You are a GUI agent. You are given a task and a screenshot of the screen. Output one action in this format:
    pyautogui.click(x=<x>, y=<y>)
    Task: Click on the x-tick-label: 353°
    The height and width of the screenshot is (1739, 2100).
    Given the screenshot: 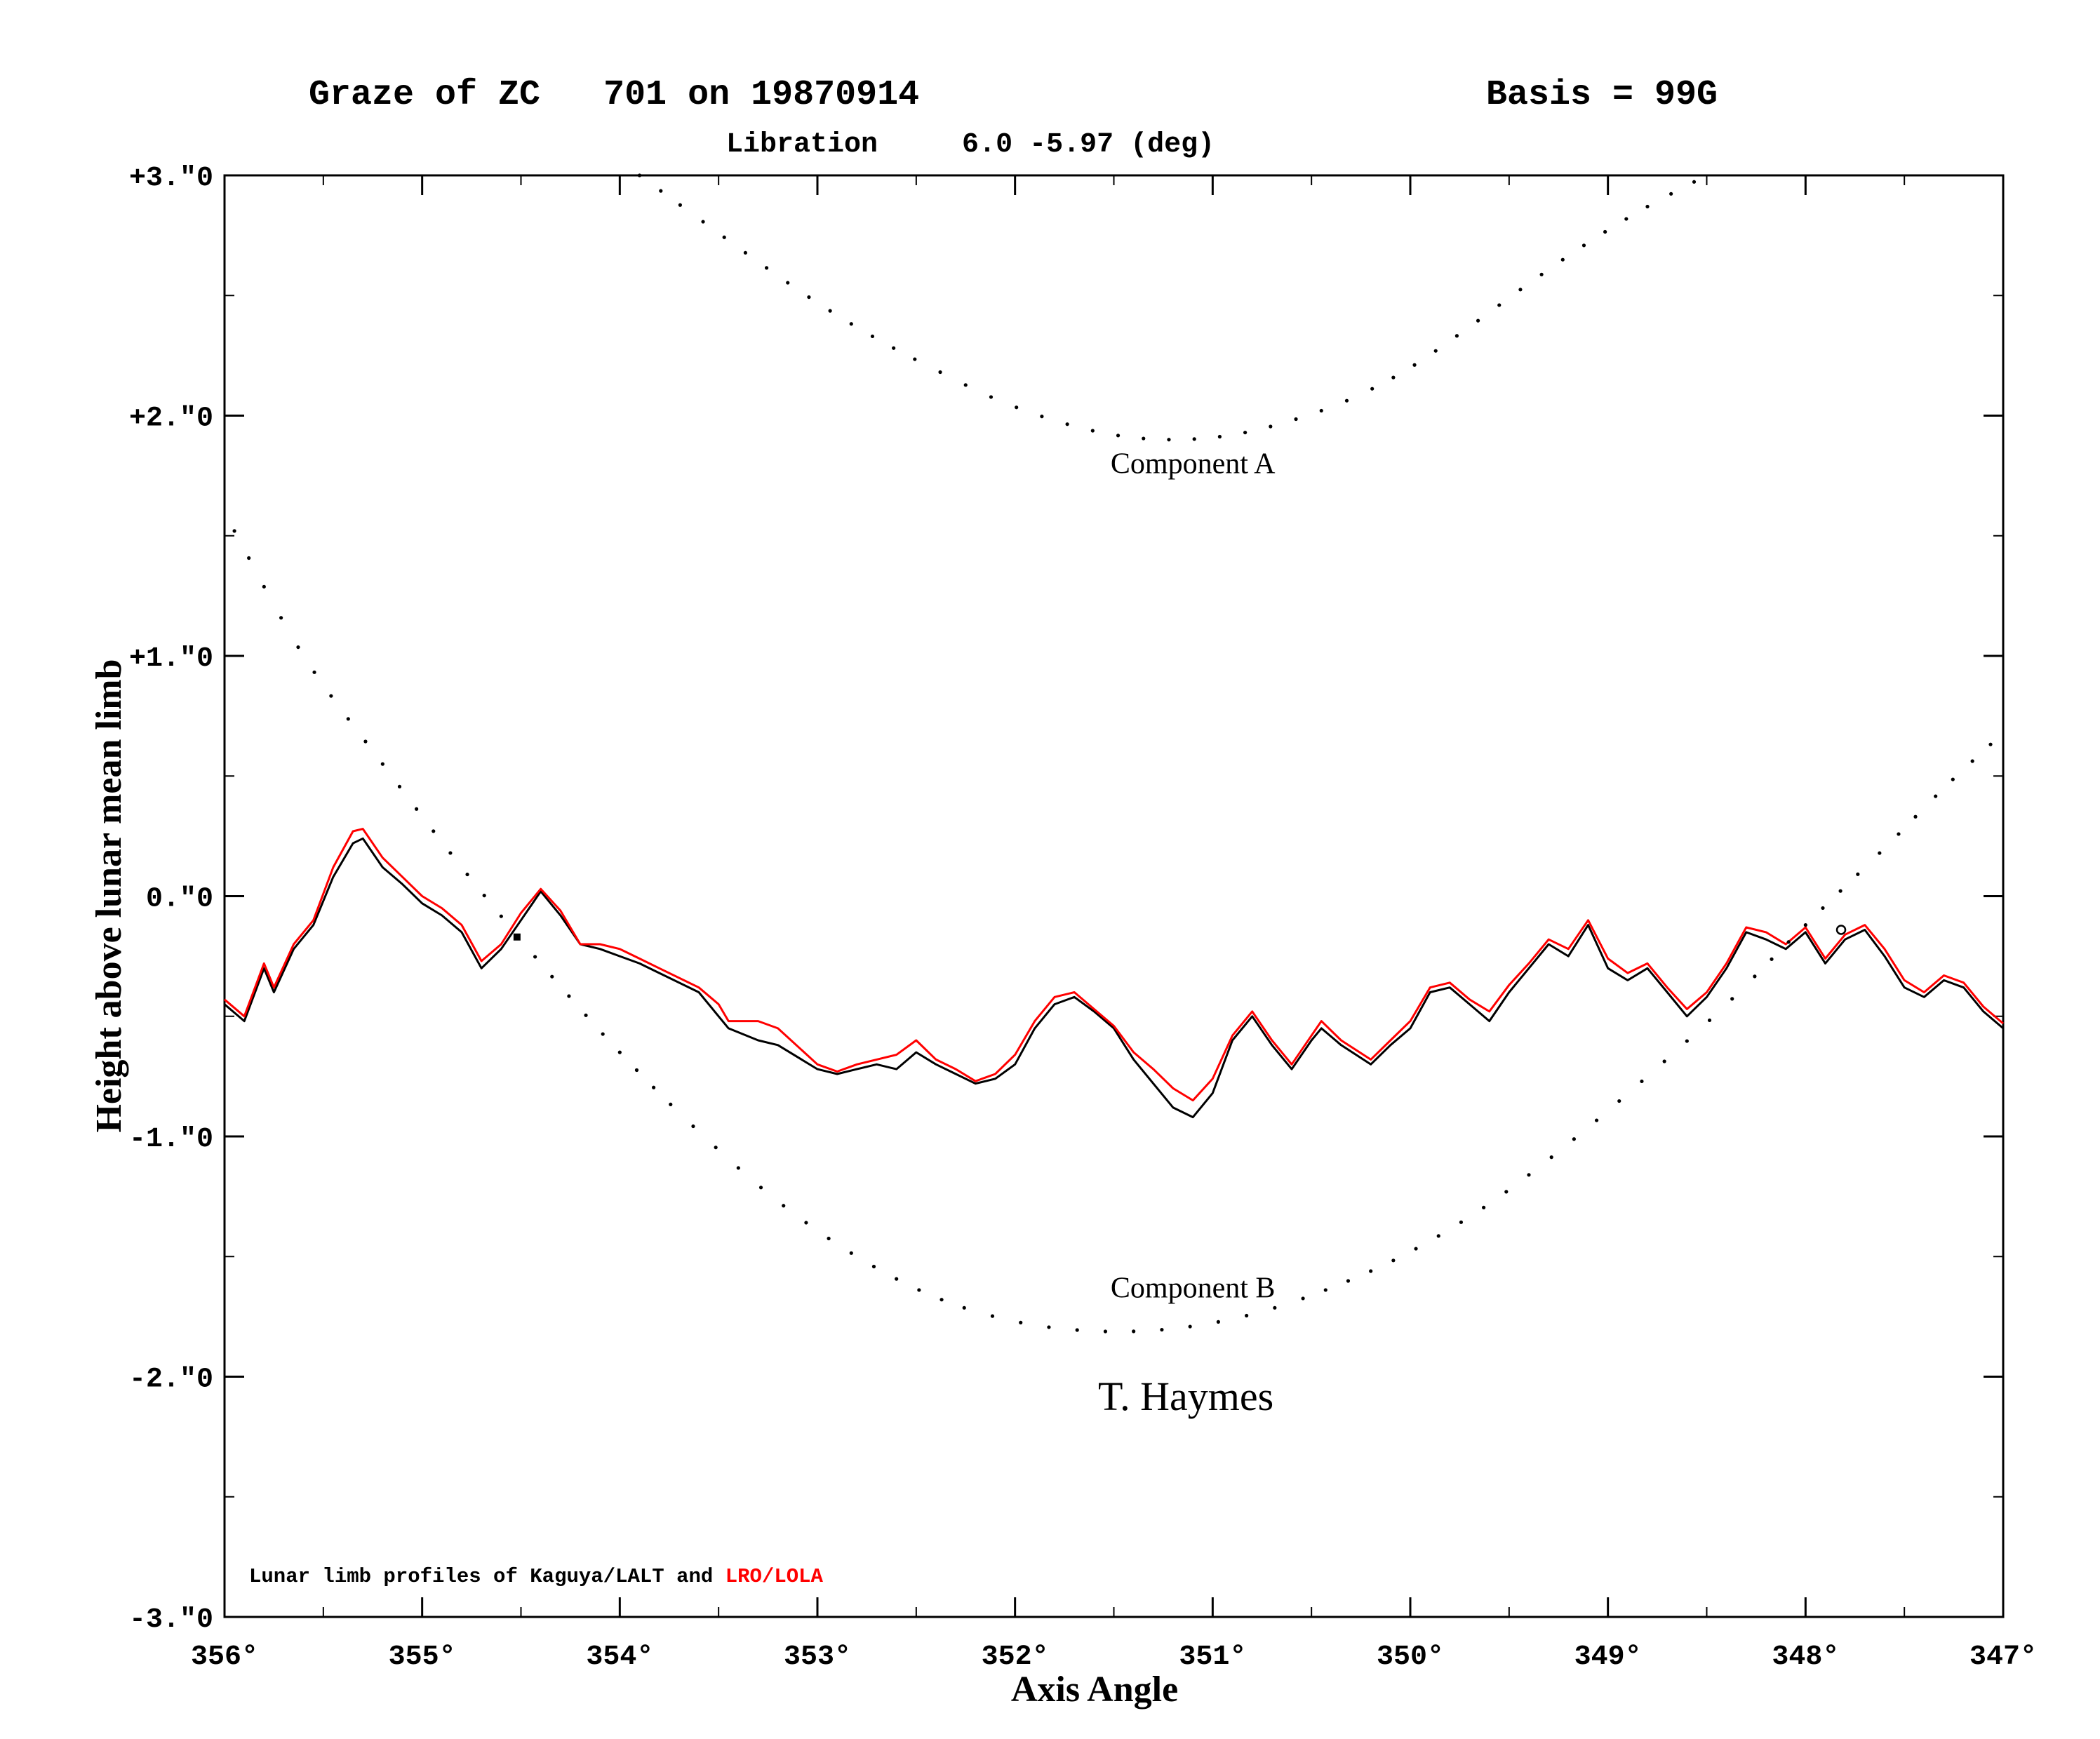 What is the action you would take?
    pyautogui.click(x=817, y=1657)
    